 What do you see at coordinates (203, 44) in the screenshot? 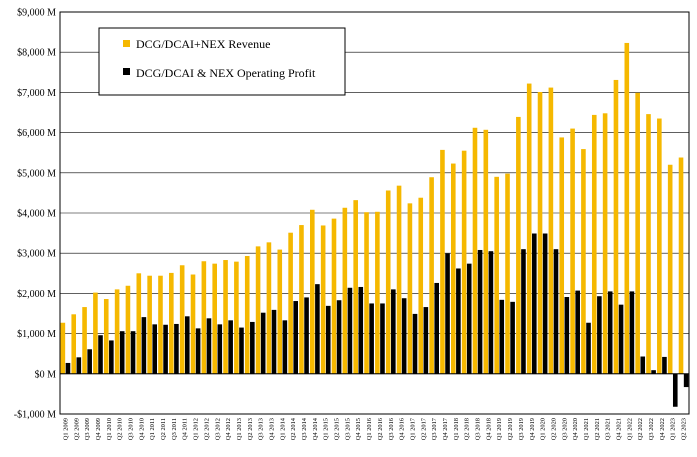
I see `legend-label-revenue: DCG/DCAI+NEX Revenue` at bounding box center [203, 44].